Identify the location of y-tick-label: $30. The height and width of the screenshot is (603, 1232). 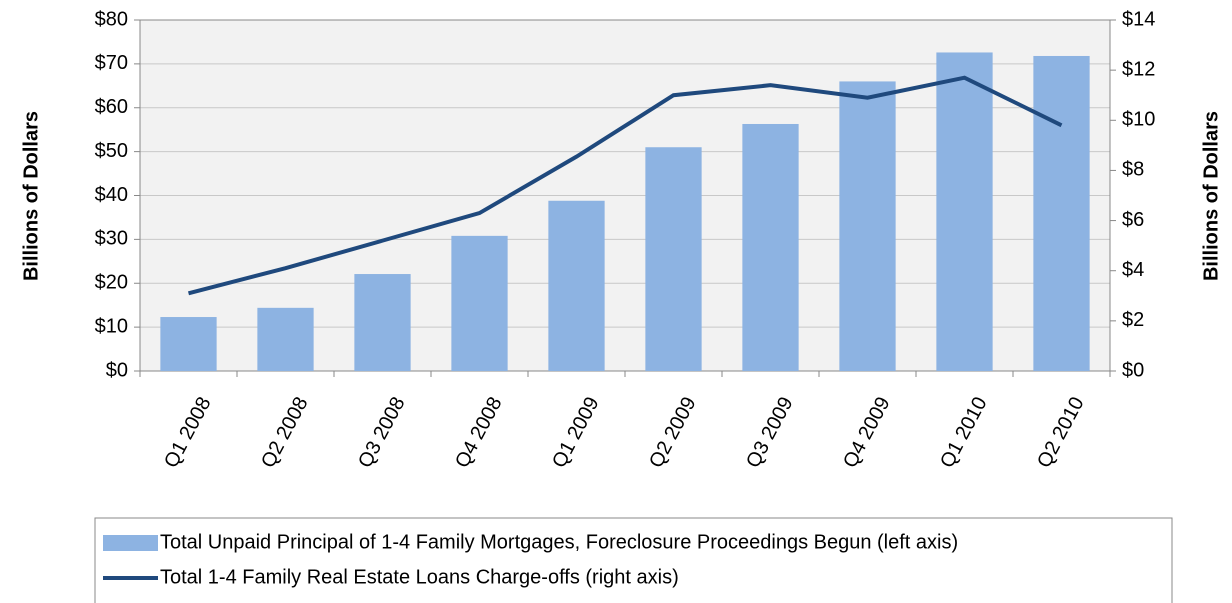
(111, 239).